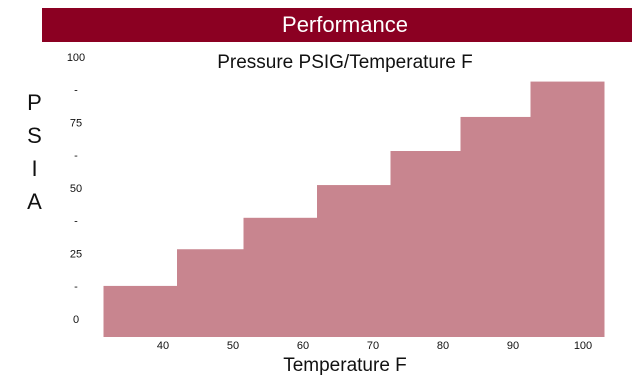 Image resolution: width=632 pixels, height=379 pixels. I want to click on y-tick-label: 0, so click(76, 320).